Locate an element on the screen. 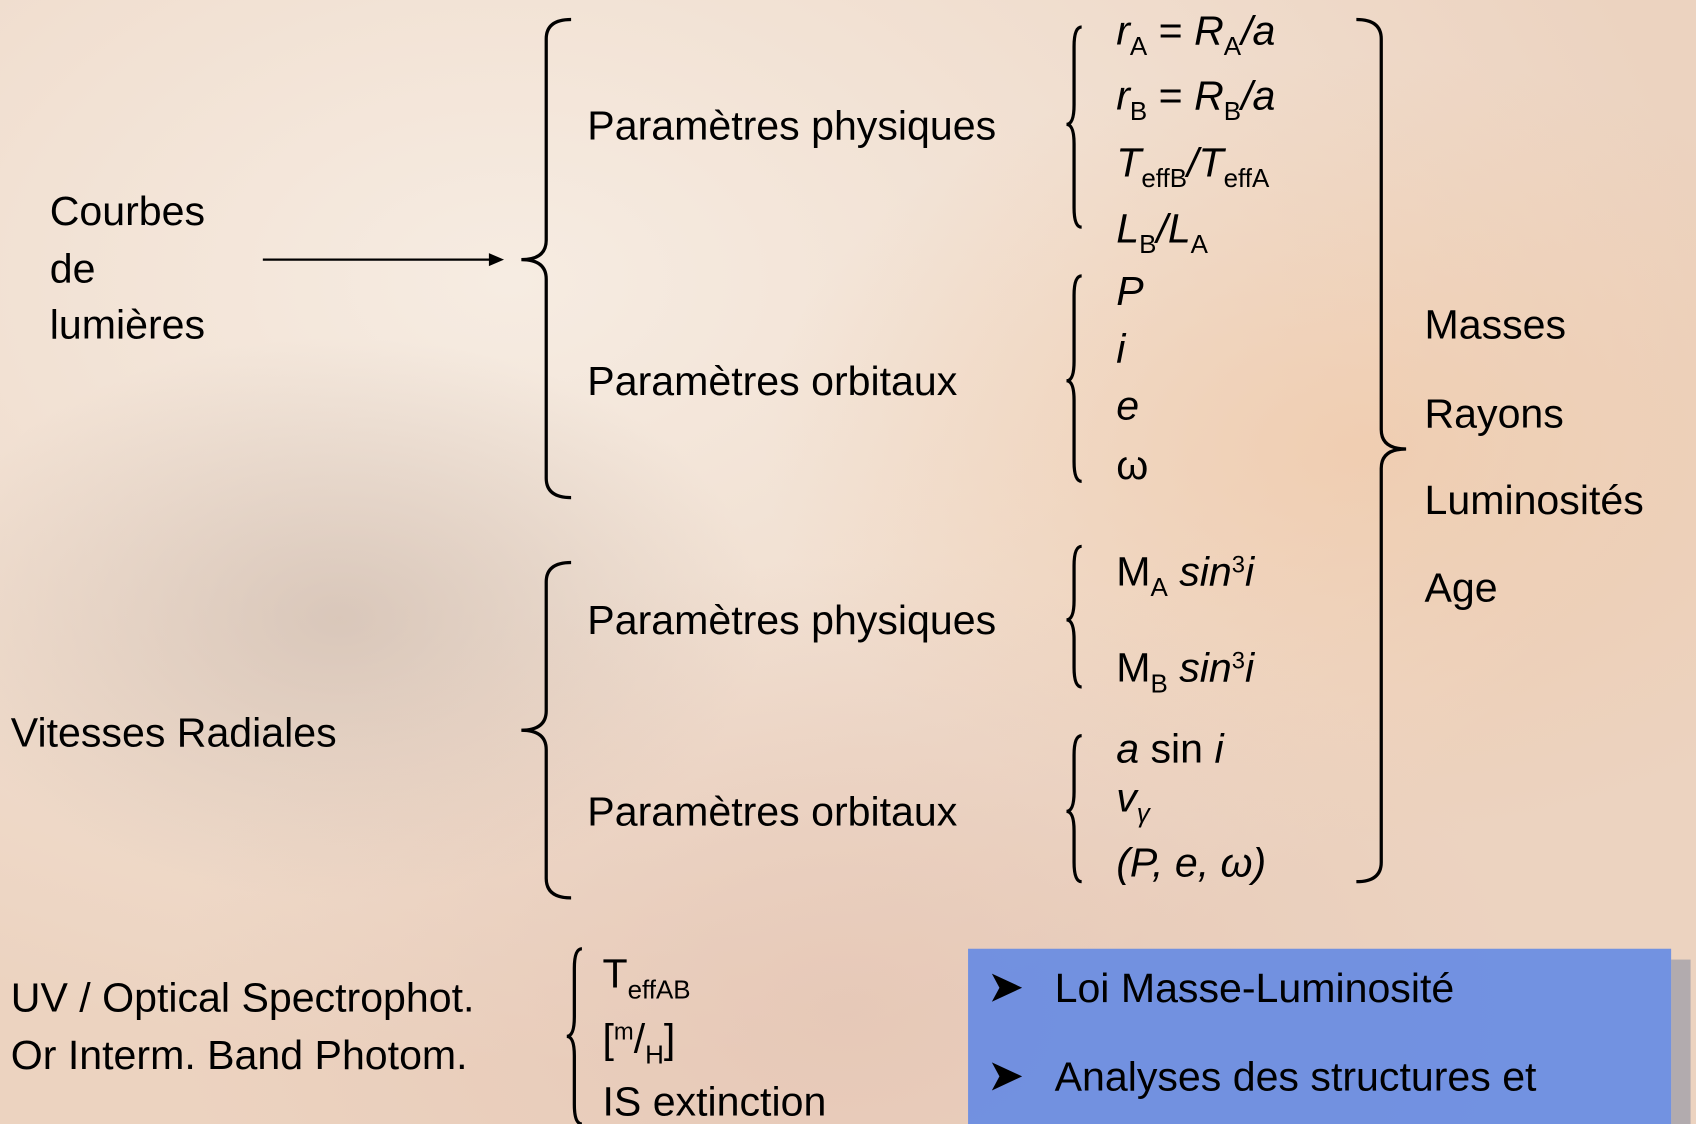 The height and width of the screenshot is (1124, 1696). parameter: a sin i is located at coordinates (1170, 749).